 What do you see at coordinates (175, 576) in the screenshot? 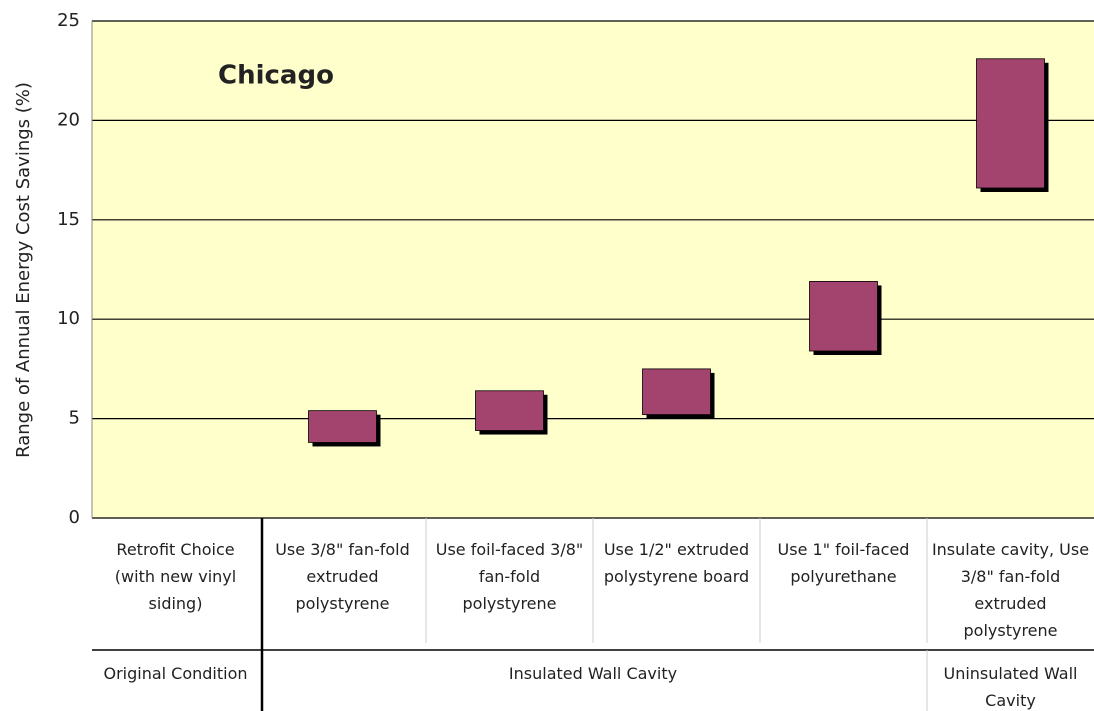
I see `x-tick-label: Retrofit Choice (with new vinyl siding)` at bounding box center [175, 576].